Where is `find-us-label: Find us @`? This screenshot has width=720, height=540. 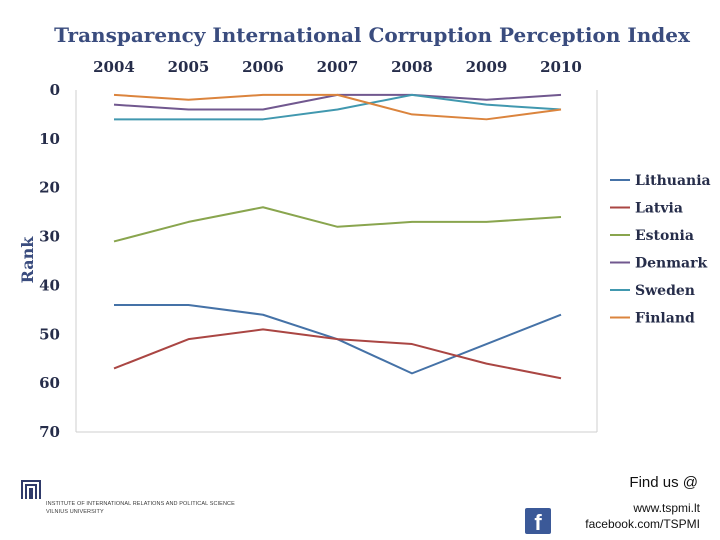 find-us-label: Find us @ is located at coordinates (663, 482).